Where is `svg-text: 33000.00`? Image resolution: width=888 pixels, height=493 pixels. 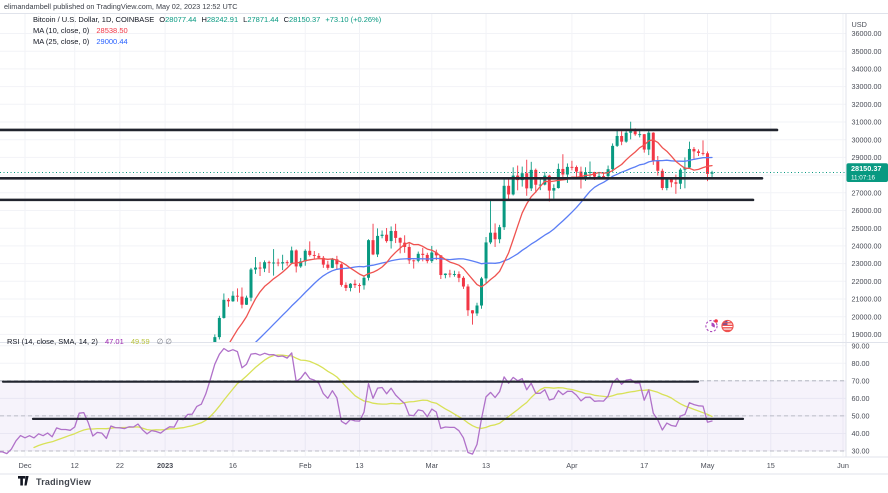 svg-text: 33000.00 is located at coordinates (867, 86).